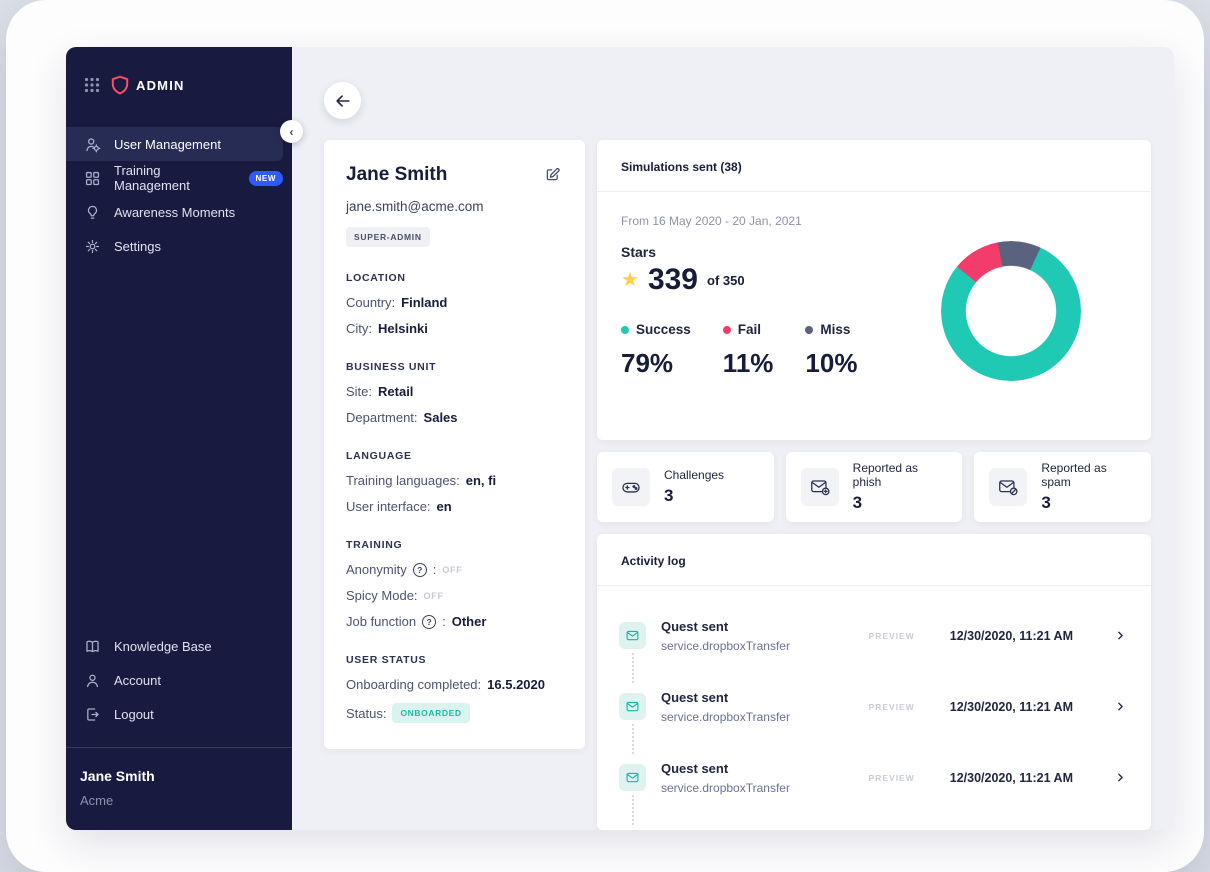 This screenshot has height=872, width=1210. I want to click on sidebar-user-name: Jane Smith, so click(117, 776).